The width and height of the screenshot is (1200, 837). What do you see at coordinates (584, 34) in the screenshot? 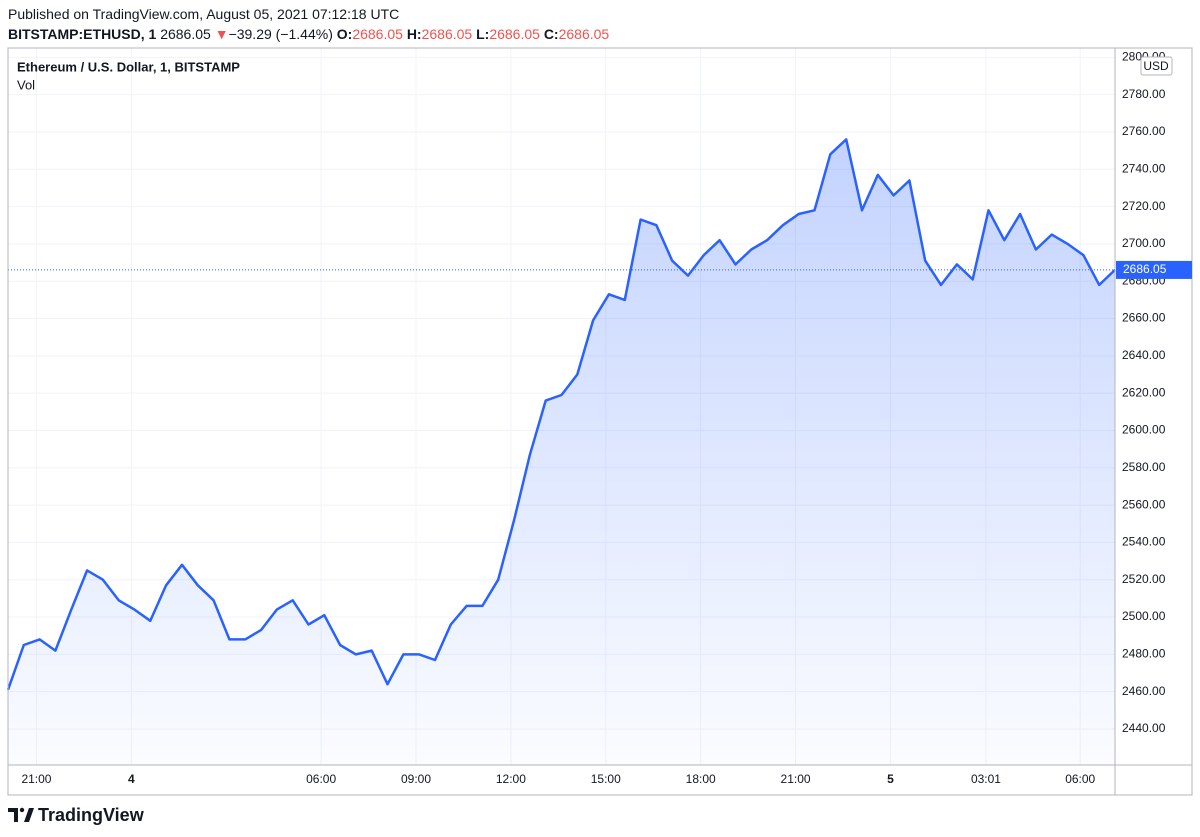
I see `close: 2686.05` at bounding box center [584, 34].